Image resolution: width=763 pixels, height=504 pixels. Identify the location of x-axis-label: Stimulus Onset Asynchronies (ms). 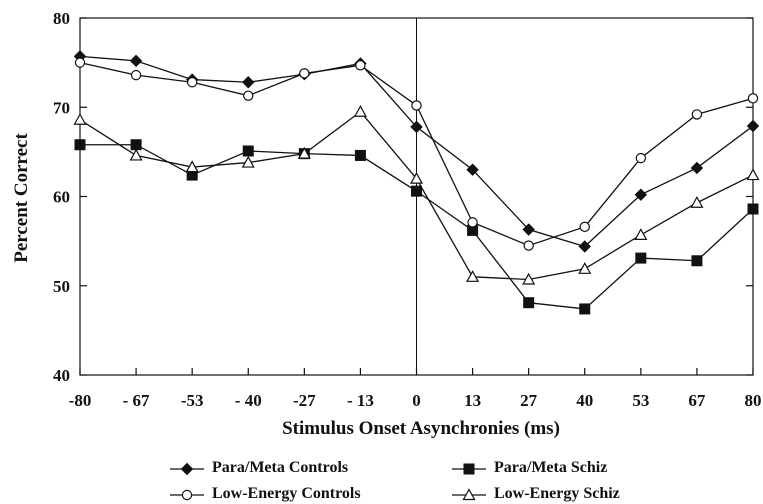
(421, 428).